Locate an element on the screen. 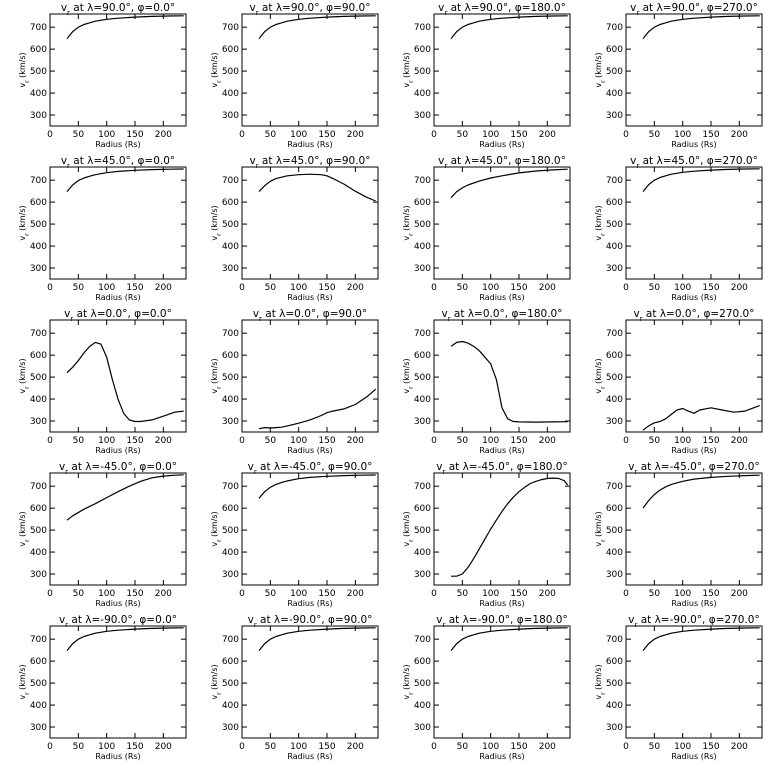 The image size is (768, 768). chart-title: vr at λ=0.0°, φ=0.0° is located at coordinates (118, 315).